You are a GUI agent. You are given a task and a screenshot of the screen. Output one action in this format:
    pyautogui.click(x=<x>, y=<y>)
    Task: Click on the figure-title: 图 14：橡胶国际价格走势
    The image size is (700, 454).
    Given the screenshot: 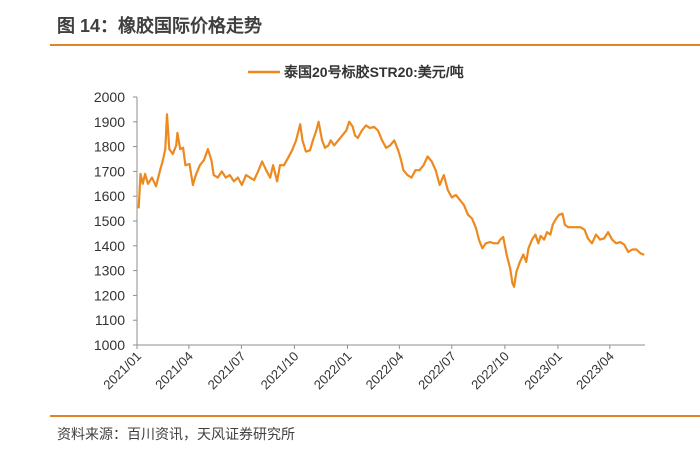 What is the action you would take?
    pyautogui.click(x=160, y=26)
    